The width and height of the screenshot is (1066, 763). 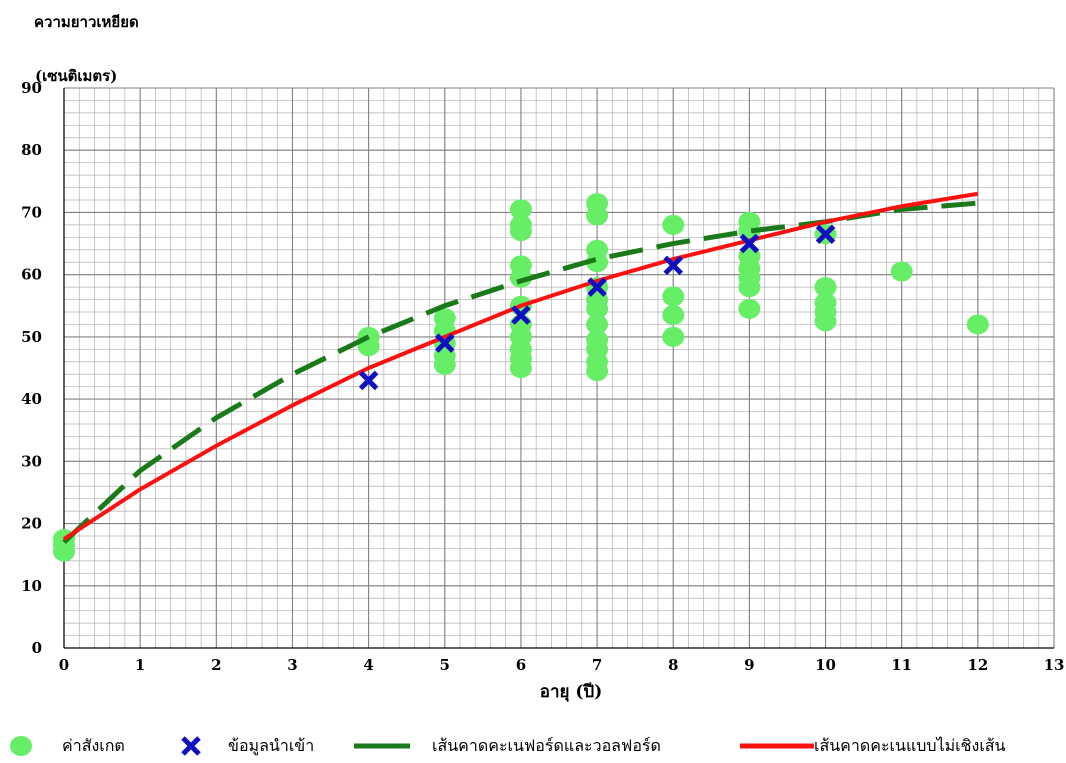 I want to click on y-tick-label: 30, so click(x=31, y=461).